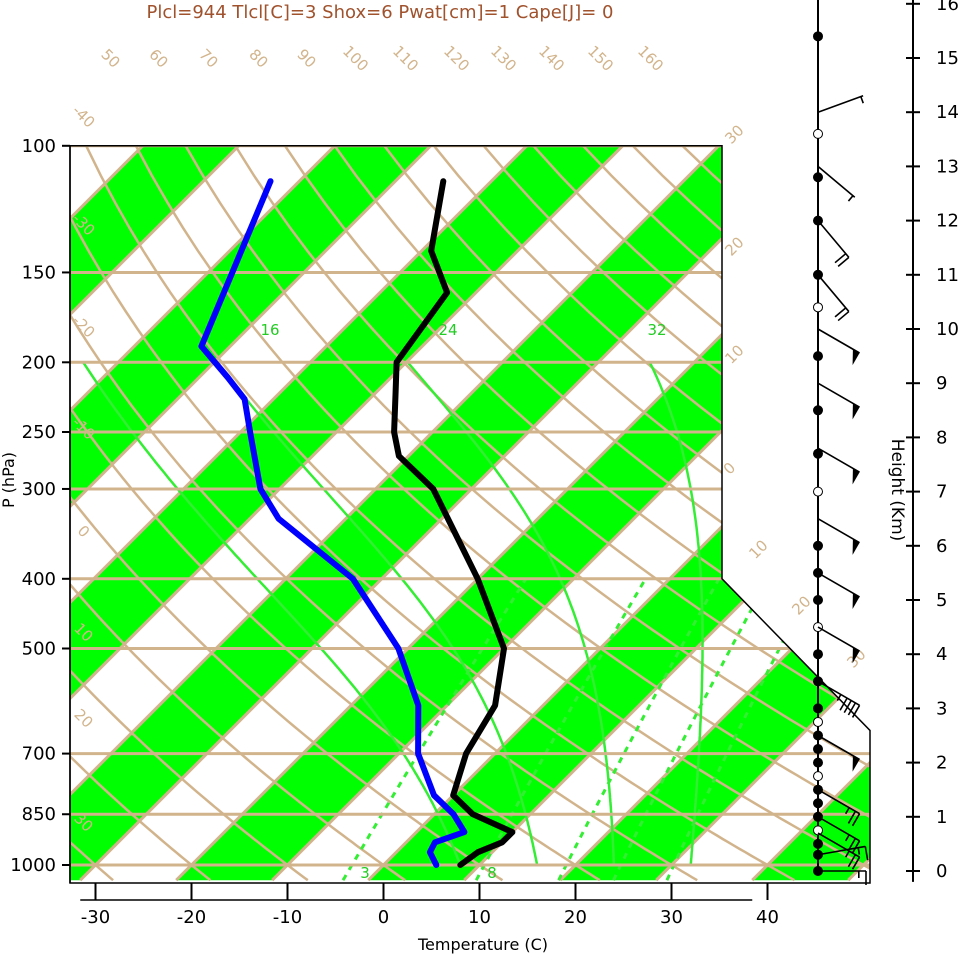 The width and height of the screenshot is (961, 957). Describe the element at coordinates (306, 58) in the screenshot. I see `dry-adiabat-label: 90` at that location.